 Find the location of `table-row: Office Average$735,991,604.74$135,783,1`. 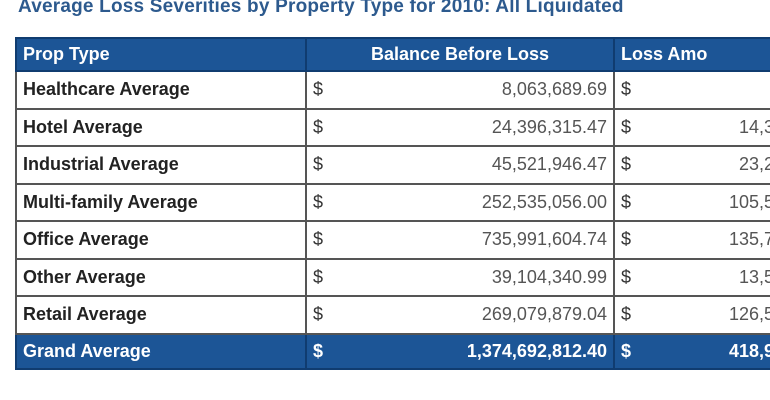

table-row: Office Average$735,991,604.74$135,783,1 is located at coordinates (392, 240).